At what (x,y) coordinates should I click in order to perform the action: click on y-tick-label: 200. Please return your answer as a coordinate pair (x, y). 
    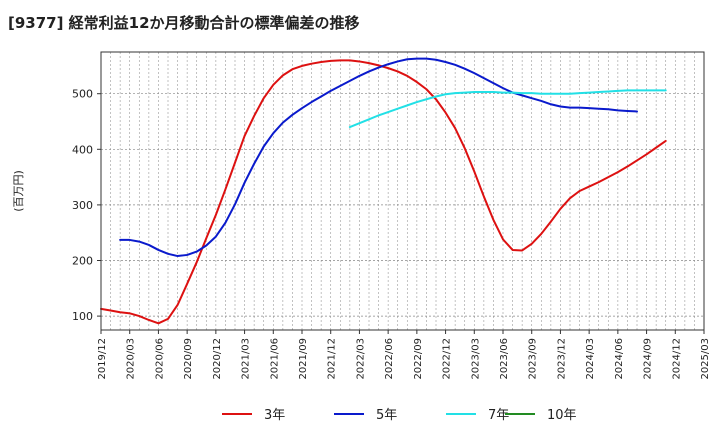
    Looking at the image, I should click on (82, 261).